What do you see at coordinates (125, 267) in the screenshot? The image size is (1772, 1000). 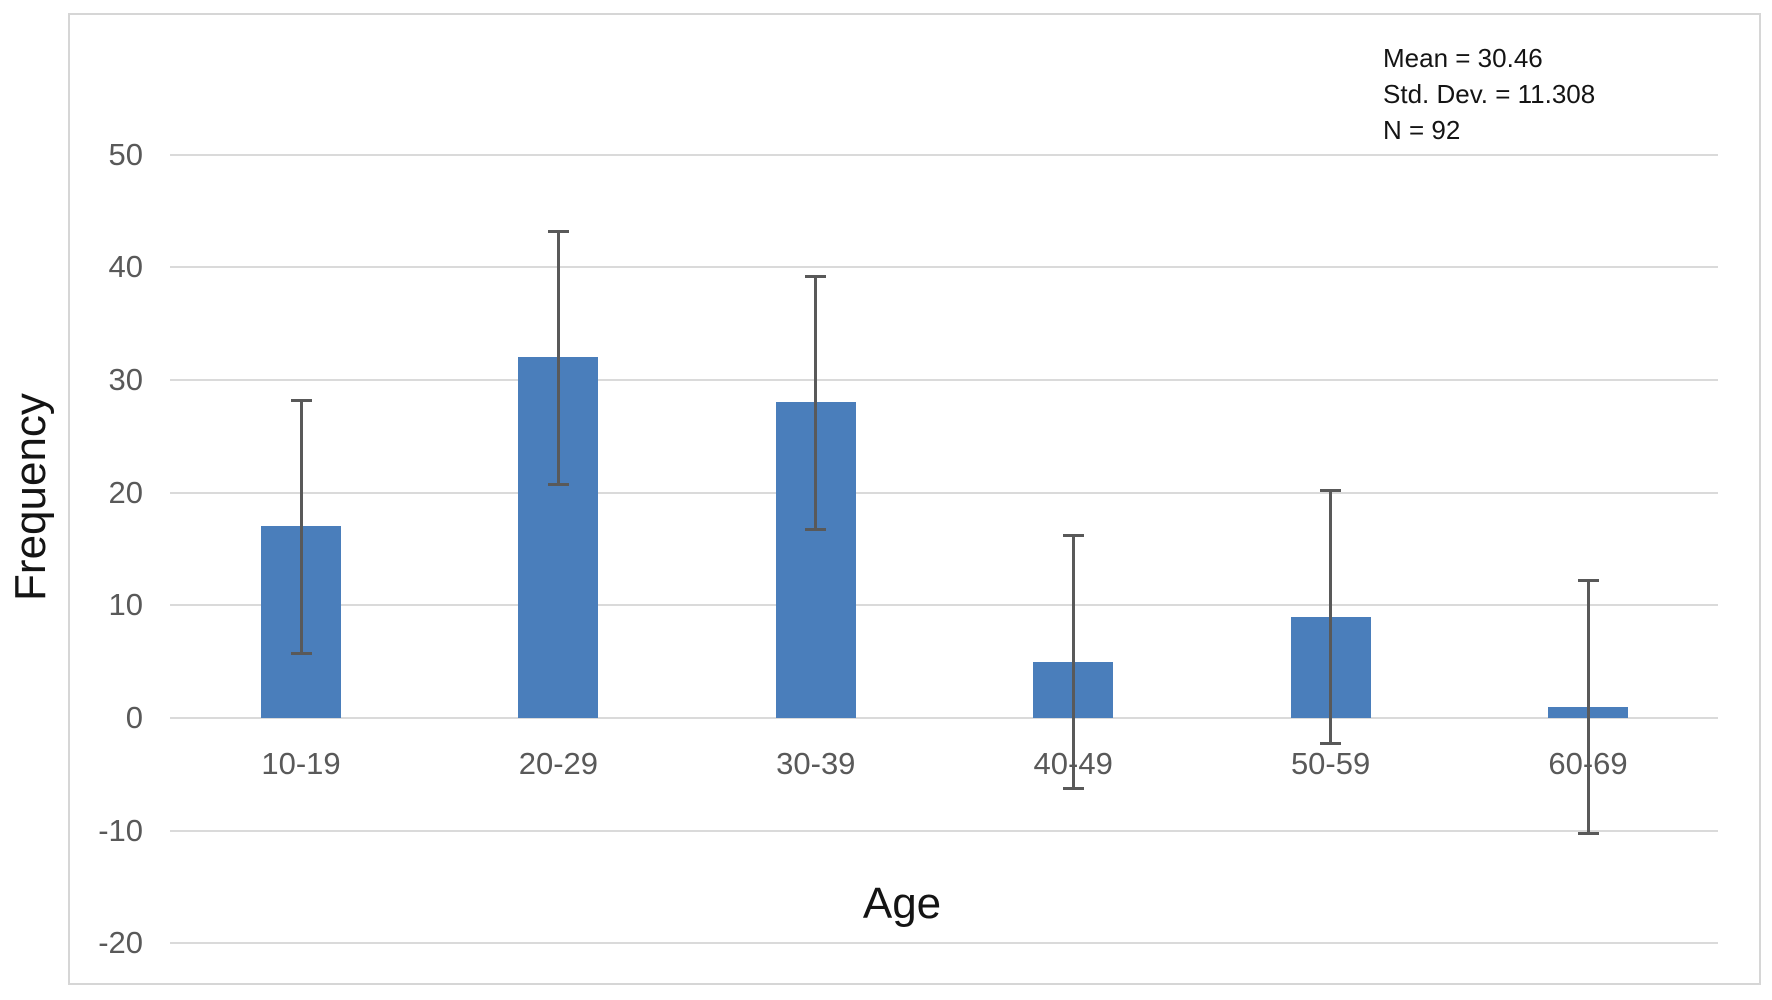 I see `y-tick-label-40: 40` at bounding box center [125, 267].